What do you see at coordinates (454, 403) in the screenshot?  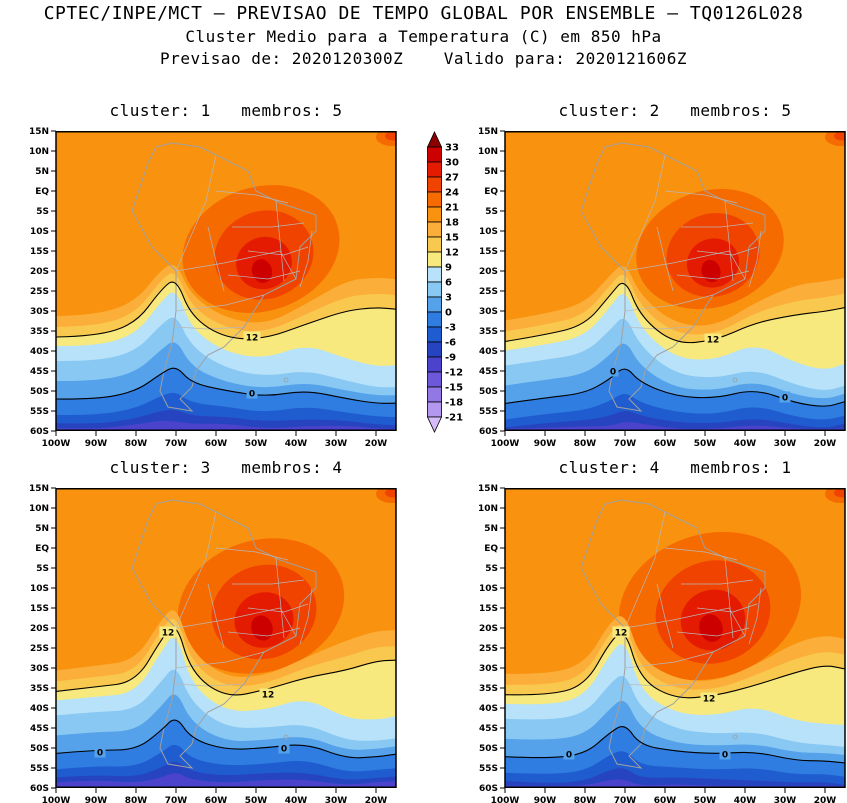 I see `colorbar-tick-label: -18` at bounding box center [454, 403].